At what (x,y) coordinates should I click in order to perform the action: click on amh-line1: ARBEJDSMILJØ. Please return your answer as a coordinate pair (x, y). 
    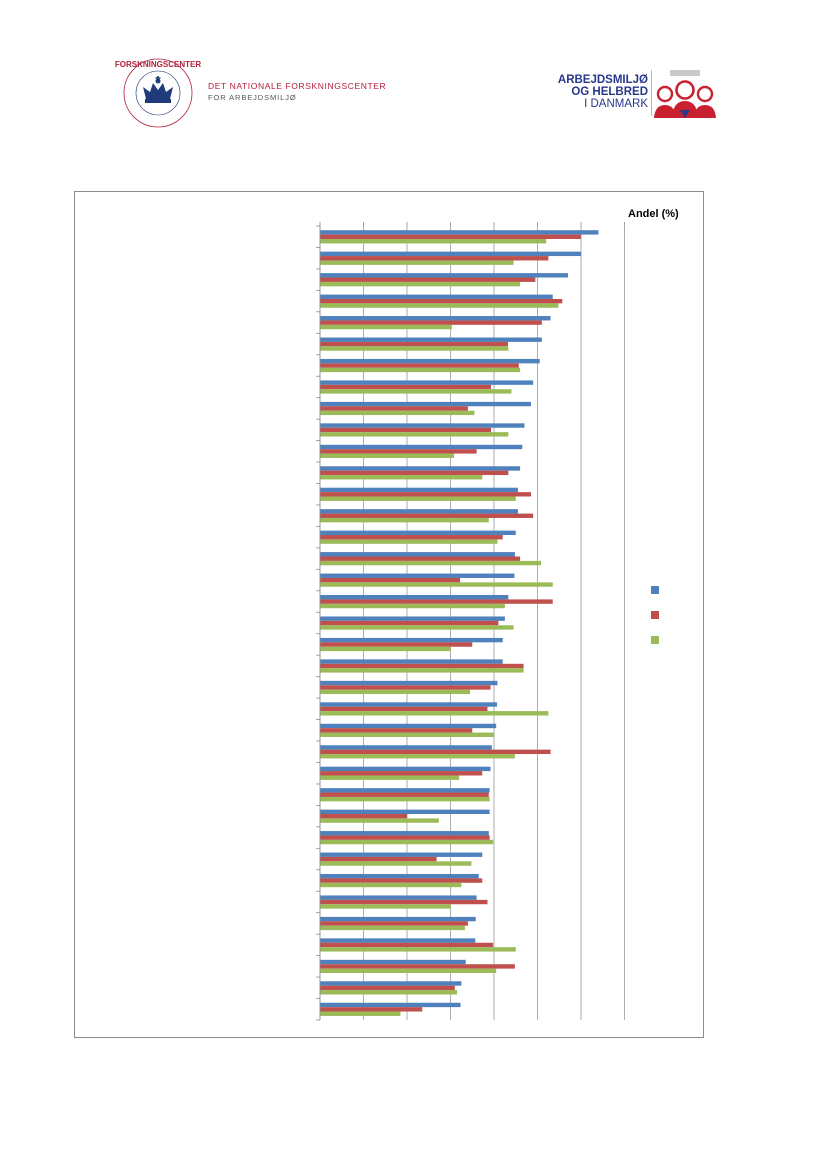
    Looking at the image, I should click on (602, 80).